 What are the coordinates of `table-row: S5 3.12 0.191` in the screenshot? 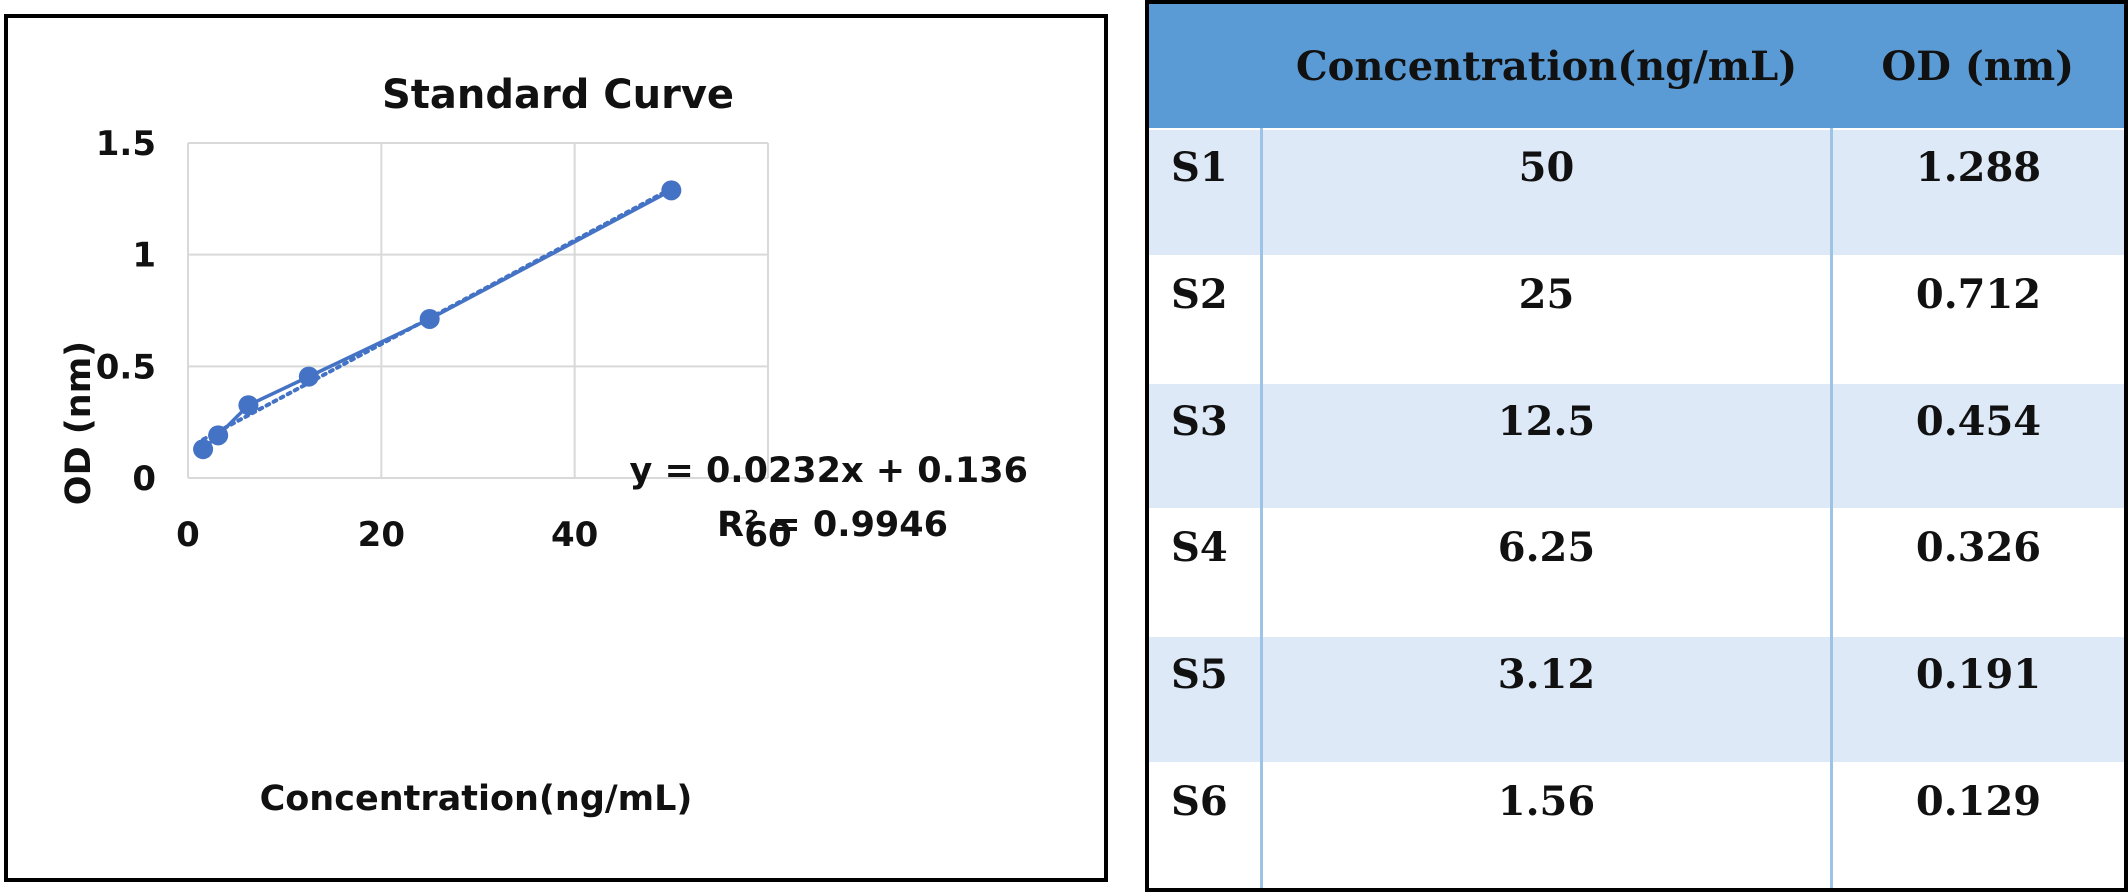 It's located at (1636, 699).